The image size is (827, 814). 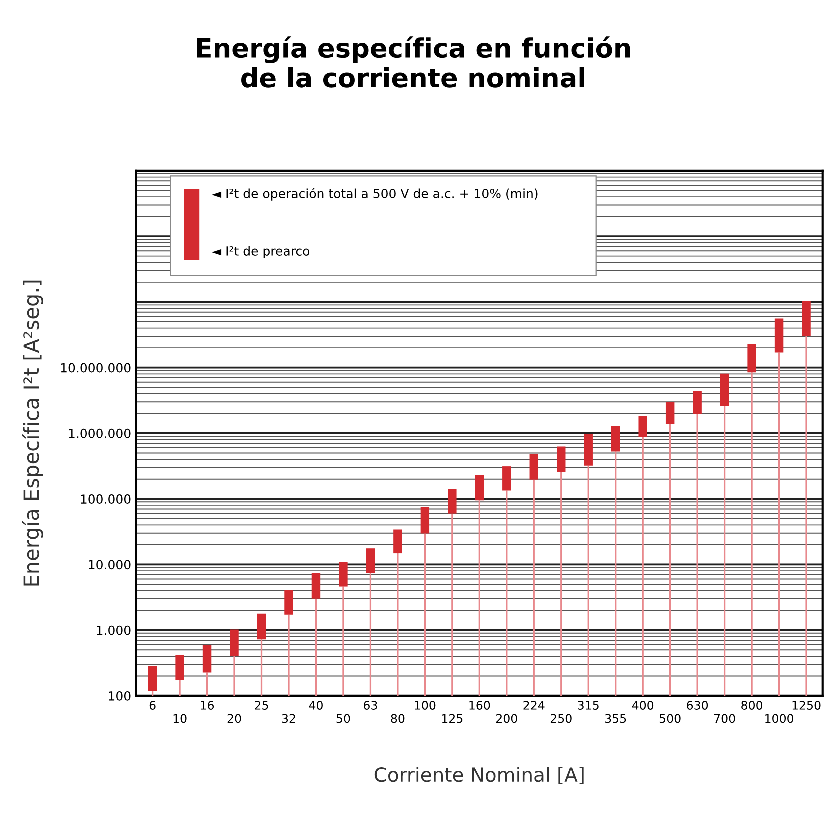 What do you see at coordinates (207, 705) in the screenshot?
I see `x-tick-label: 16` at bounding box center [207, 705].